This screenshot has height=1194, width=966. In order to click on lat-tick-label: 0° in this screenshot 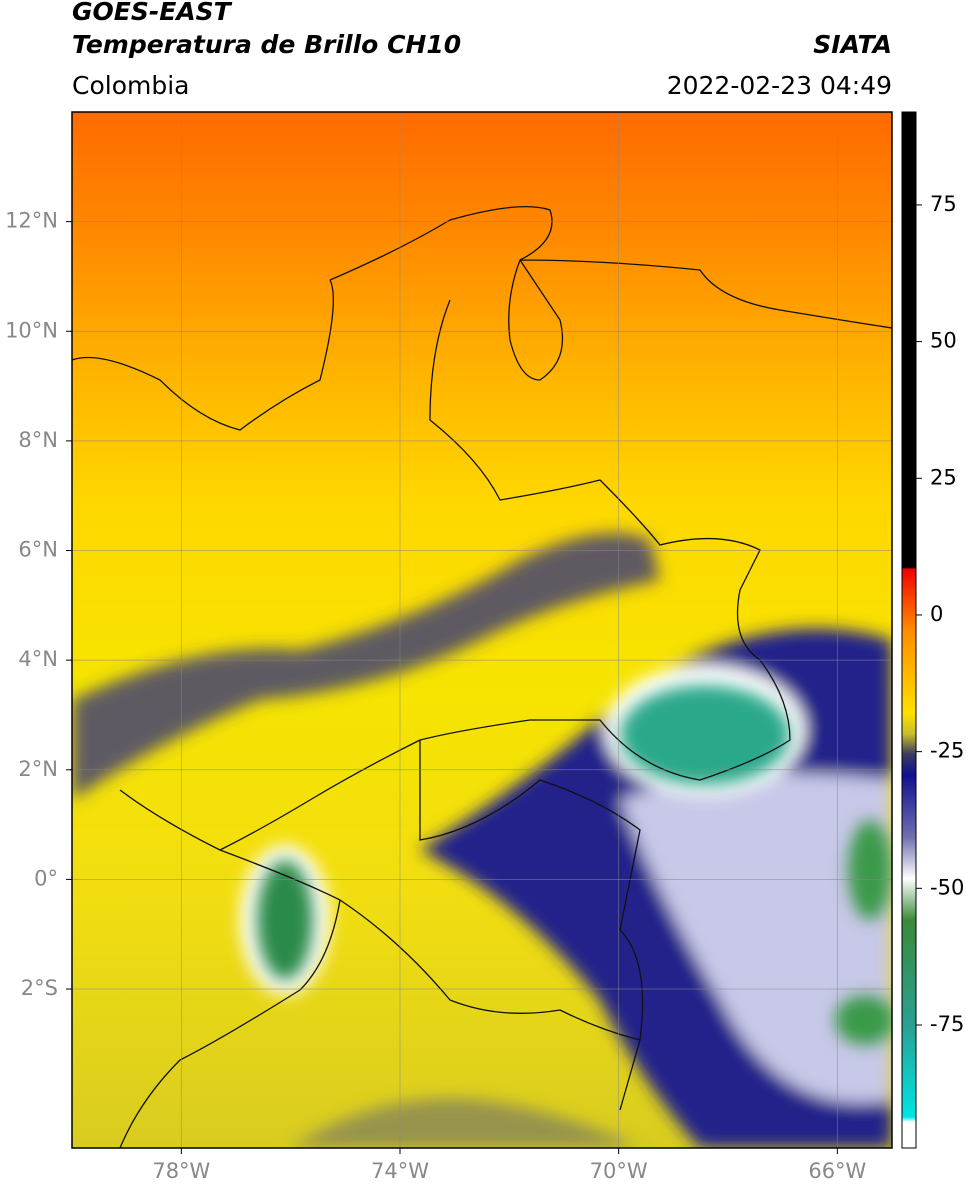, I will do `click(46, 878)`.